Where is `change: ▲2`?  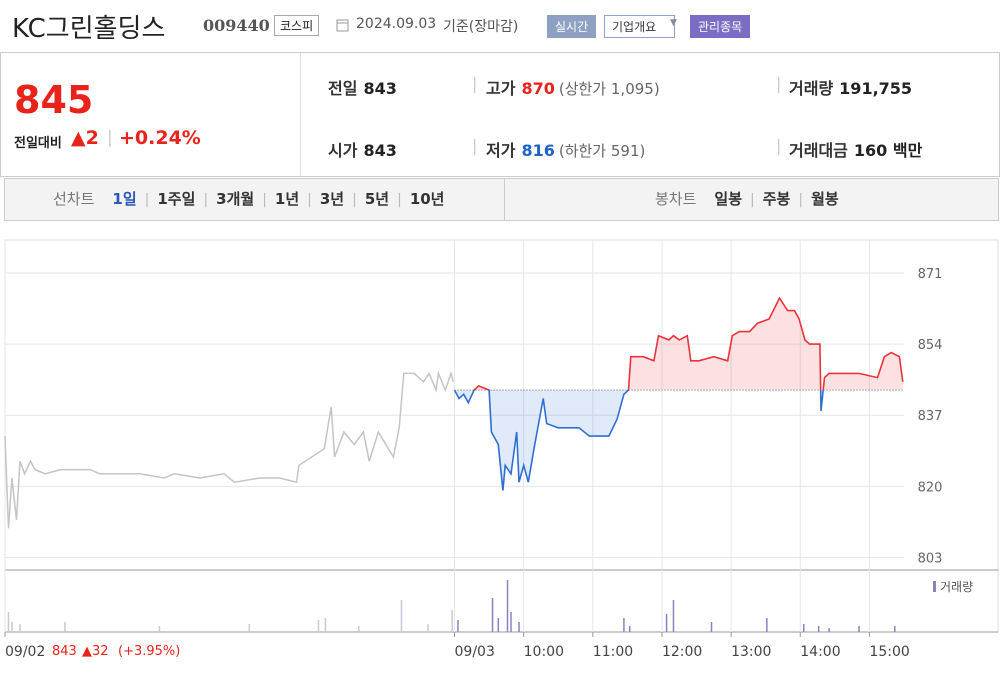
change: ▲2 is located at coordinates (85, 138).